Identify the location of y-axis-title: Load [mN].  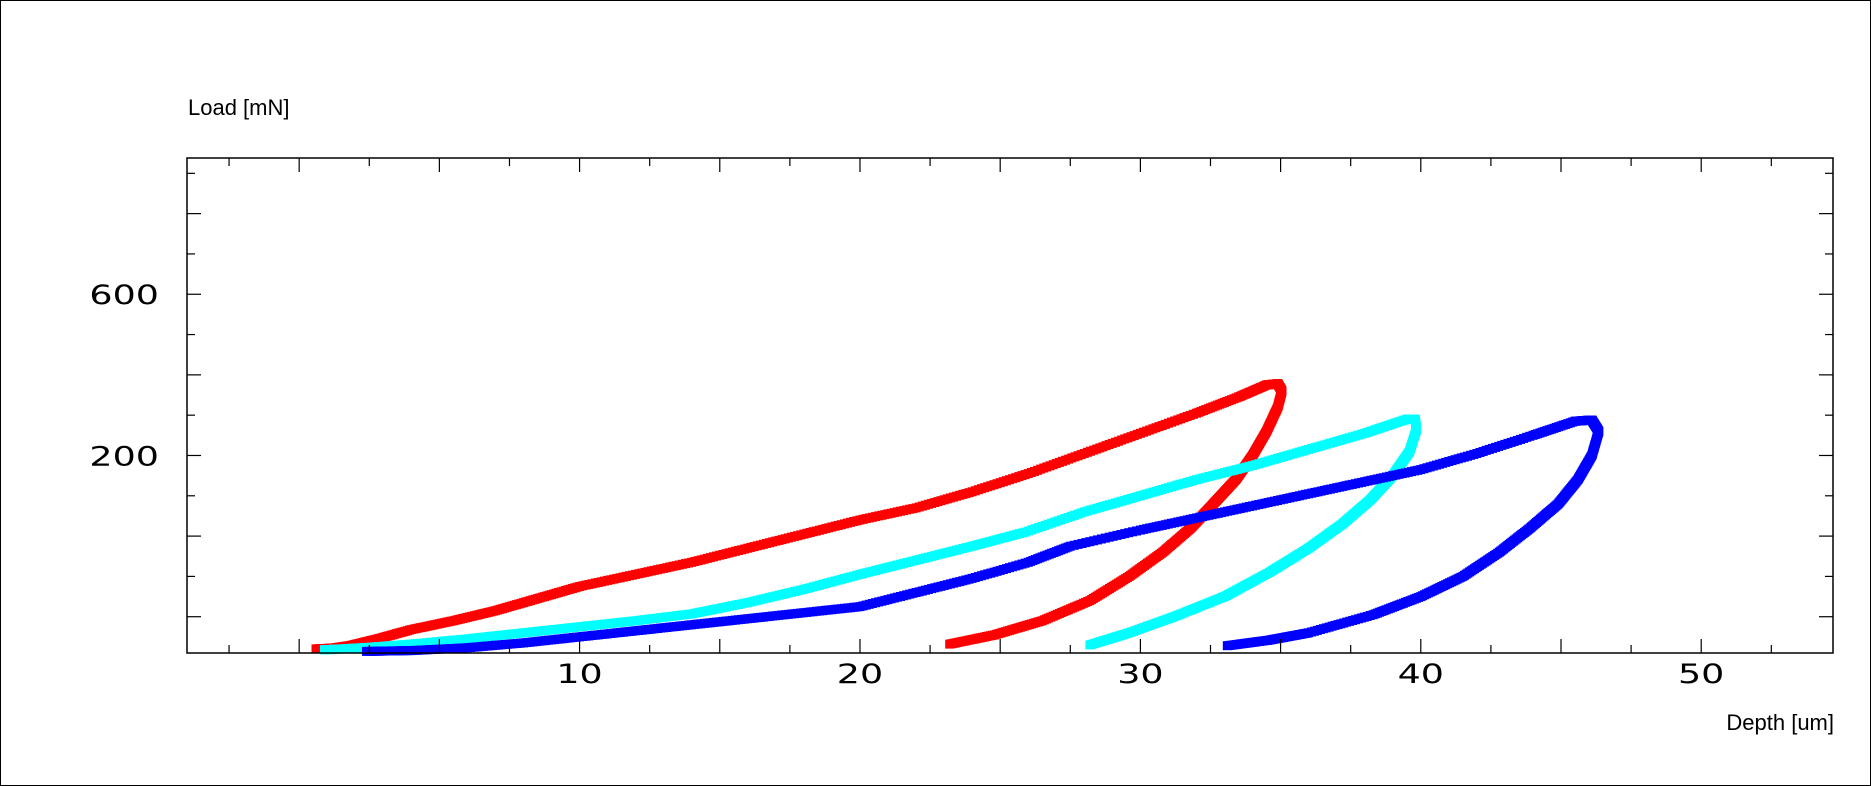
(239, 107).